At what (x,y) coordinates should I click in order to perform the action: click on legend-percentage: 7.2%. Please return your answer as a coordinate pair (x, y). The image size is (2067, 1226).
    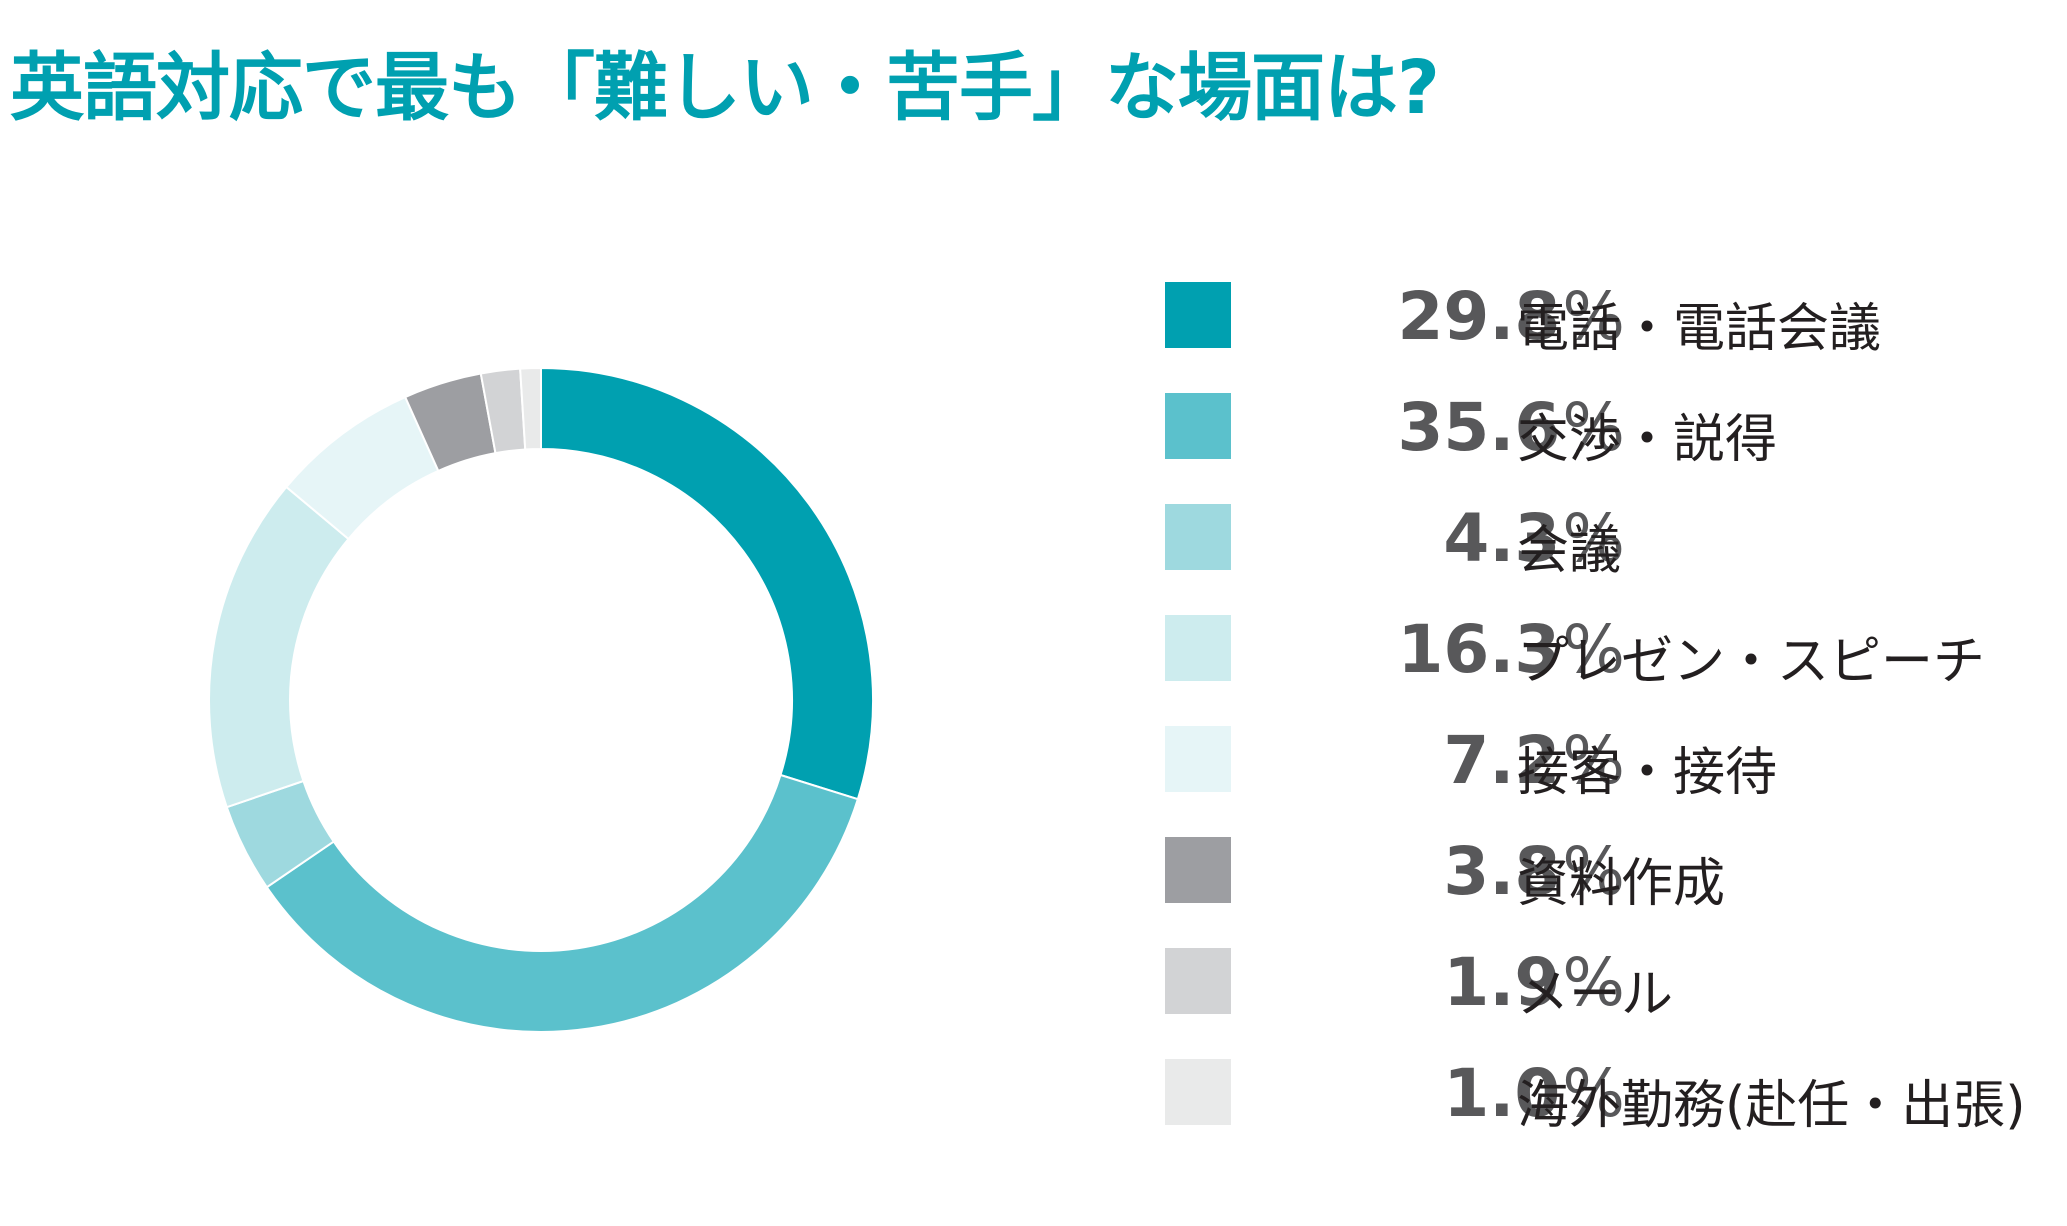
    Looking at the image, I should click on (1440, 760).